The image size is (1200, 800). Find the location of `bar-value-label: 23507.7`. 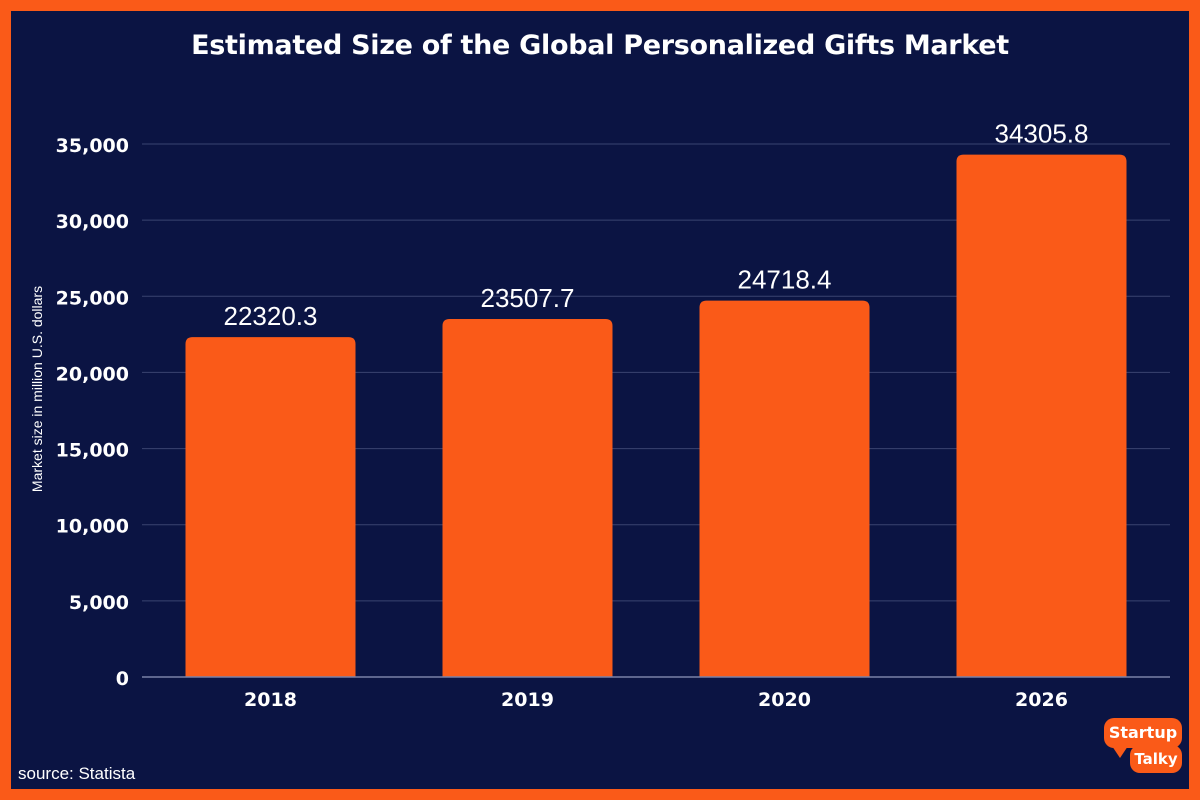

bar-value-label: 23507.7 is located at coordinates (528, 298).